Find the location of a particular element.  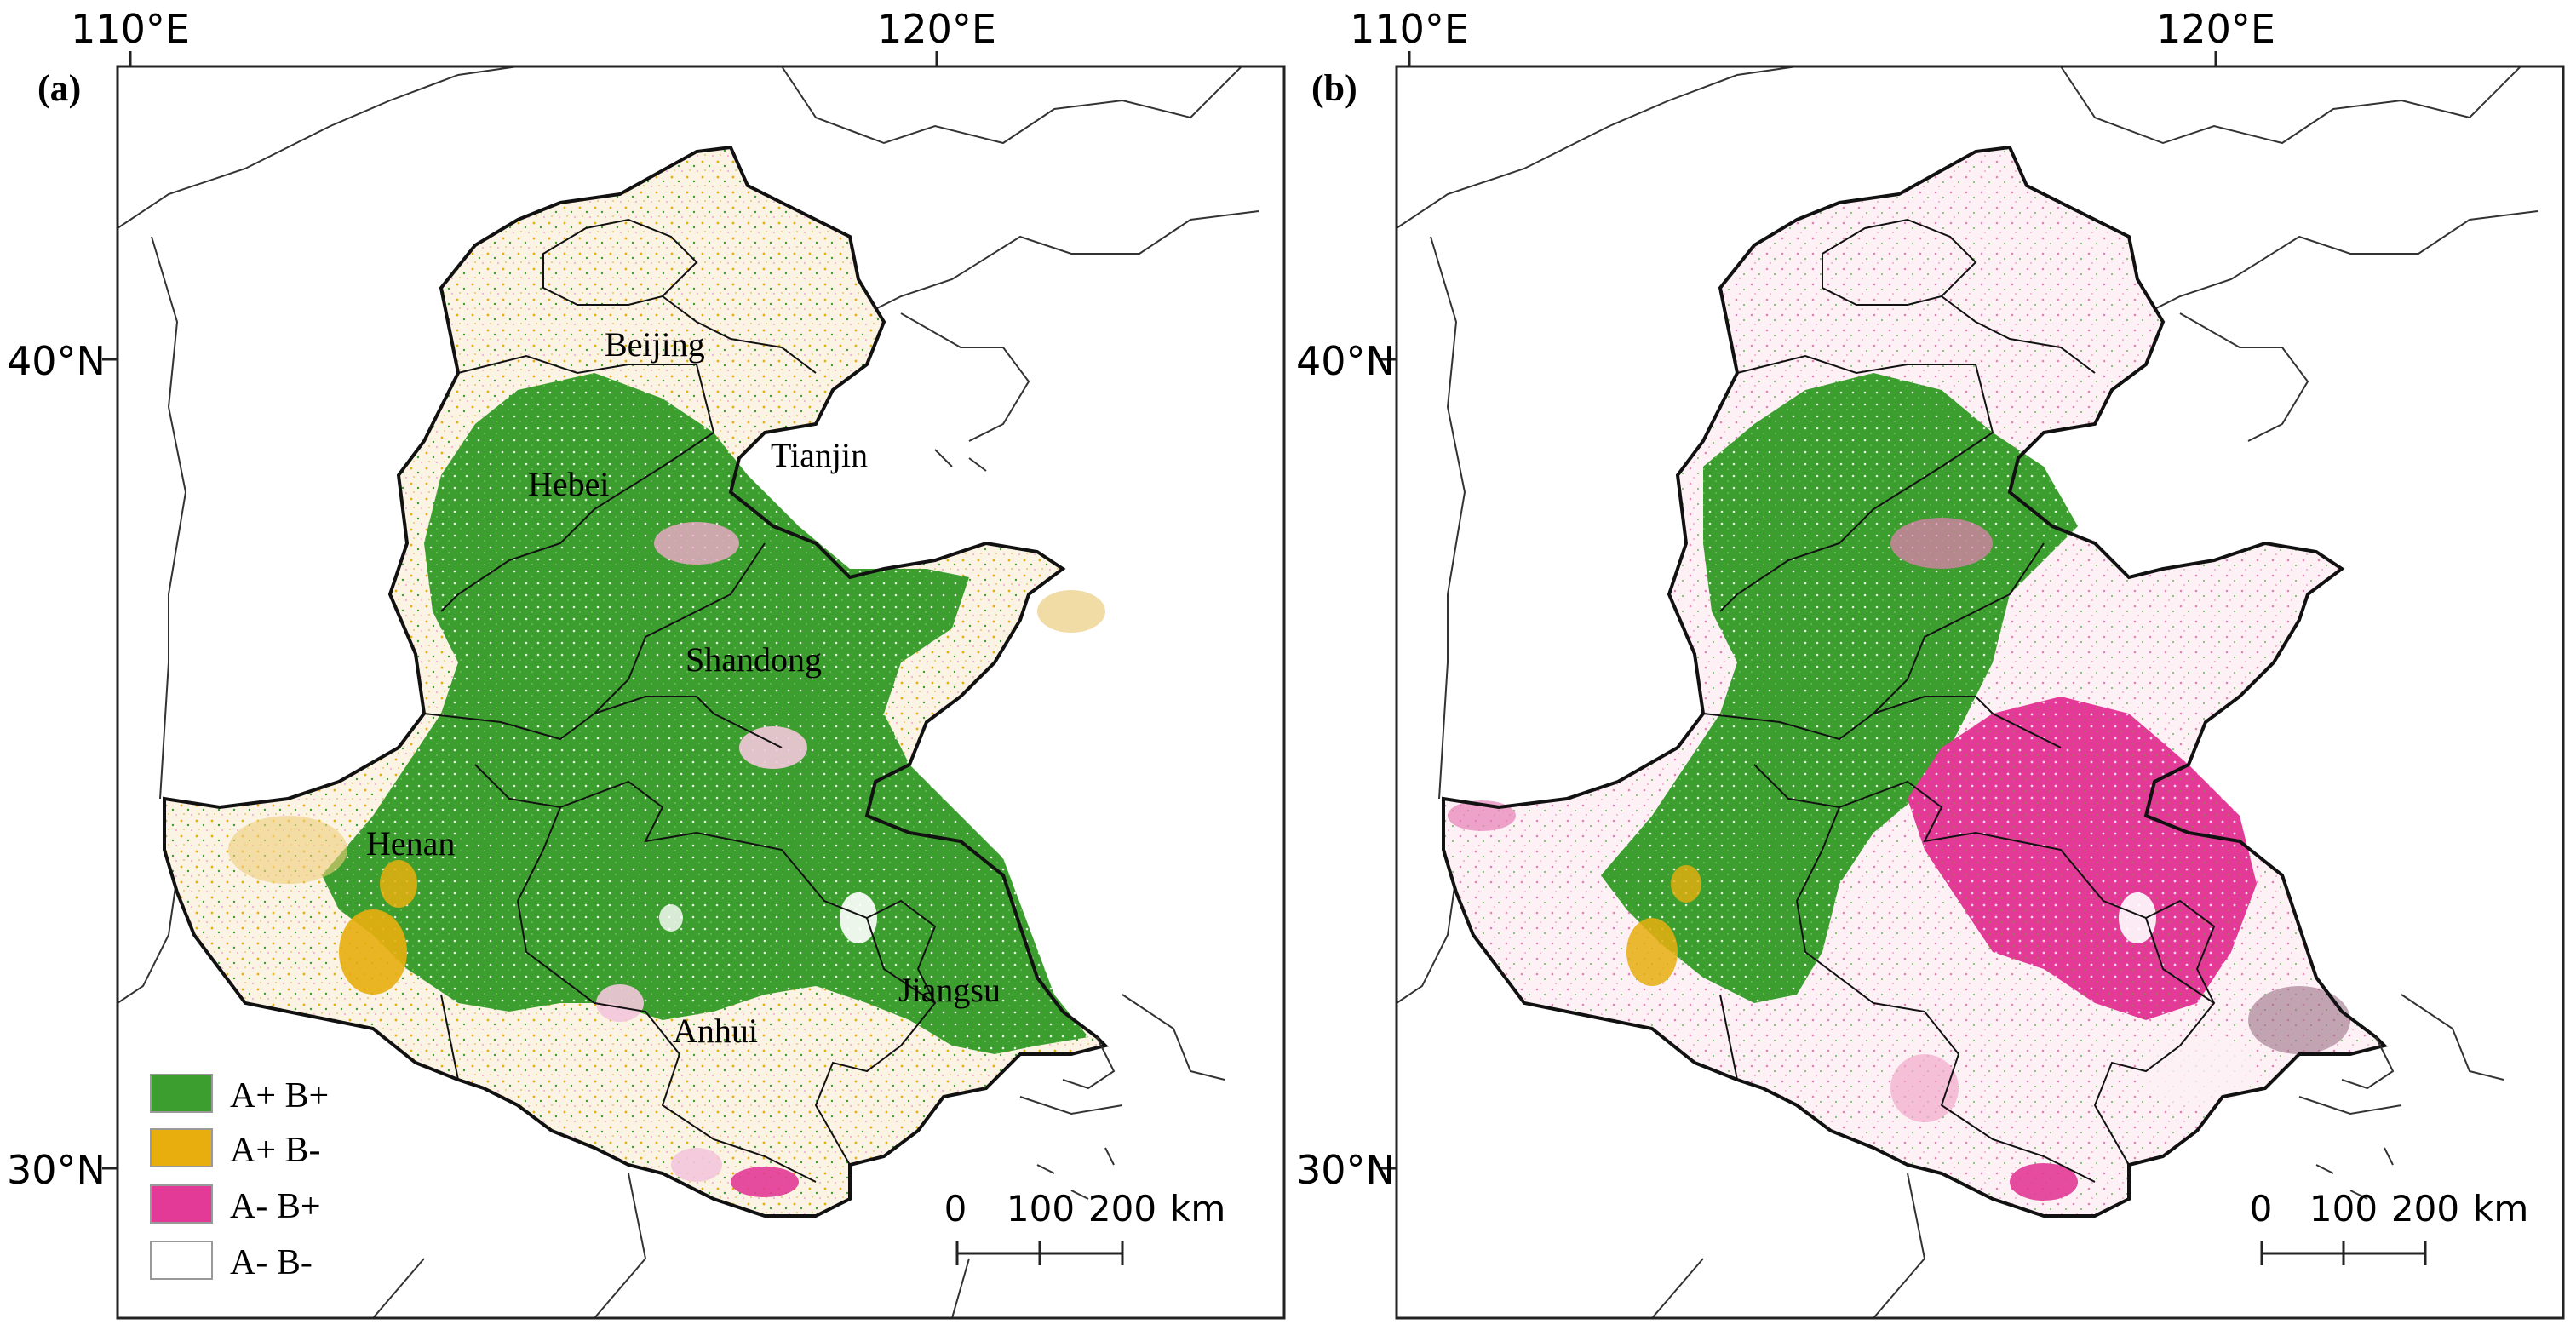

lat-label-40-a: 40°N is located at coordinates (56, 361).